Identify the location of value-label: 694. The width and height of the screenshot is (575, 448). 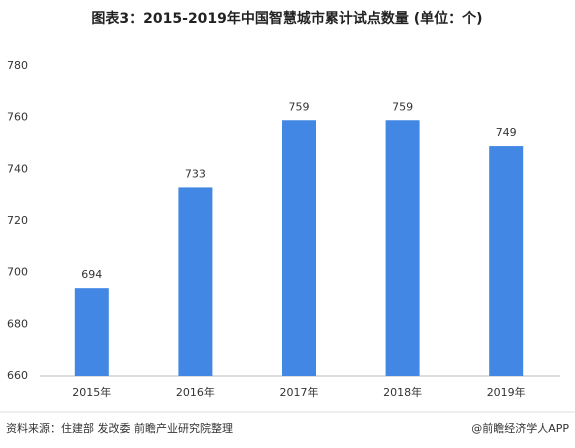
(91, 274).